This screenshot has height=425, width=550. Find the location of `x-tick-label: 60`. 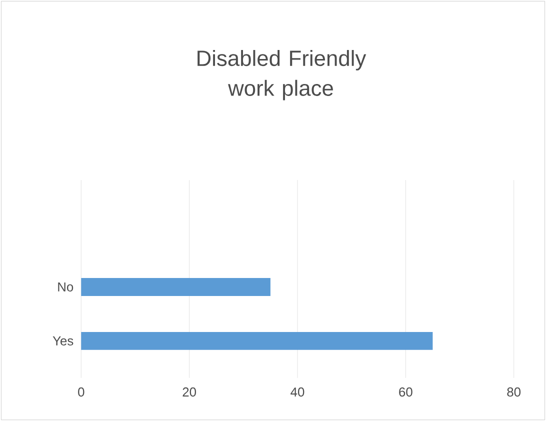

x-tick-label: 60 is located at coordinates (405, 392).